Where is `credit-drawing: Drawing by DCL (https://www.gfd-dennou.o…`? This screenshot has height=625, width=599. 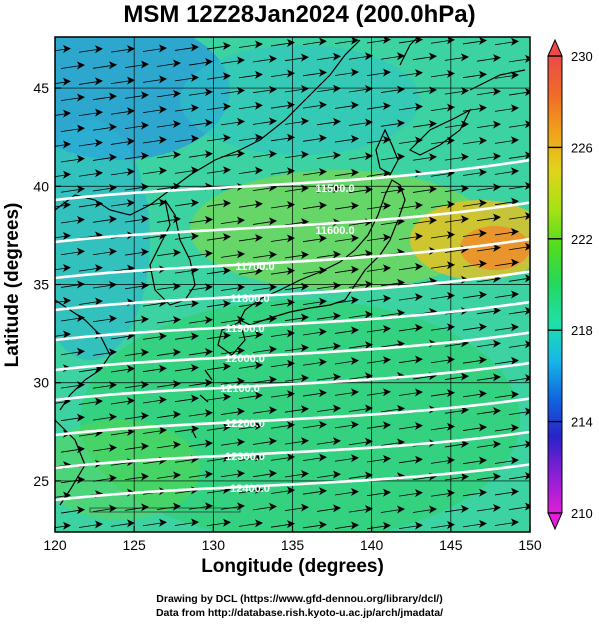
credit-drawing: Drawing by DCL (https://www.gfd-dennou.o… is located at coordinates (299, 599).